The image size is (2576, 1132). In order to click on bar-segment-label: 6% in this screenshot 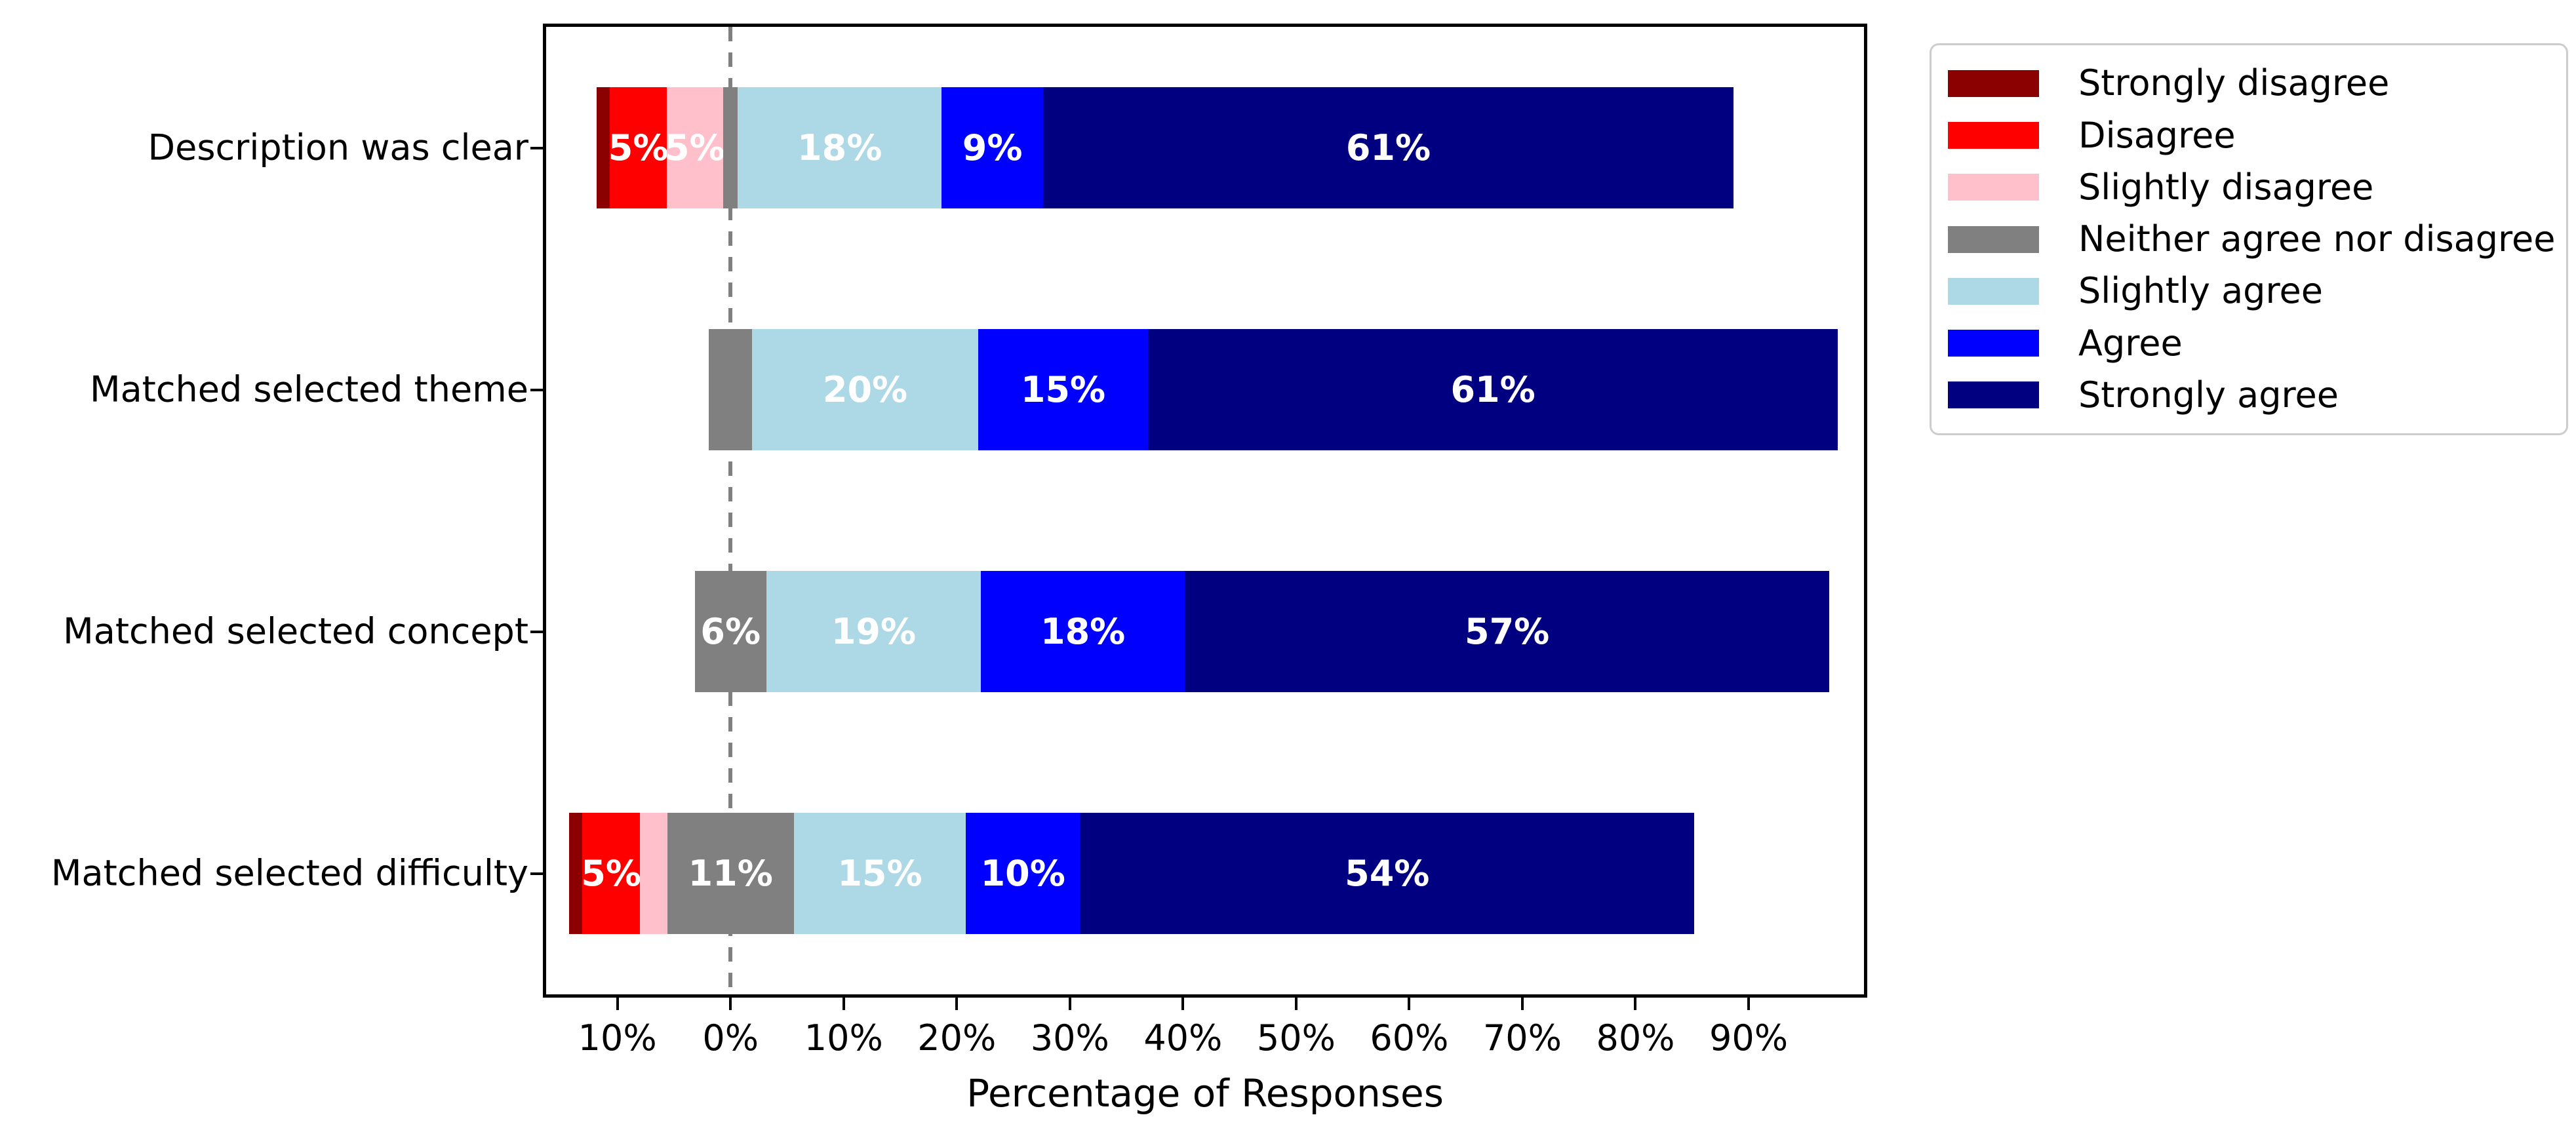, I will do `click(730, 631)`.